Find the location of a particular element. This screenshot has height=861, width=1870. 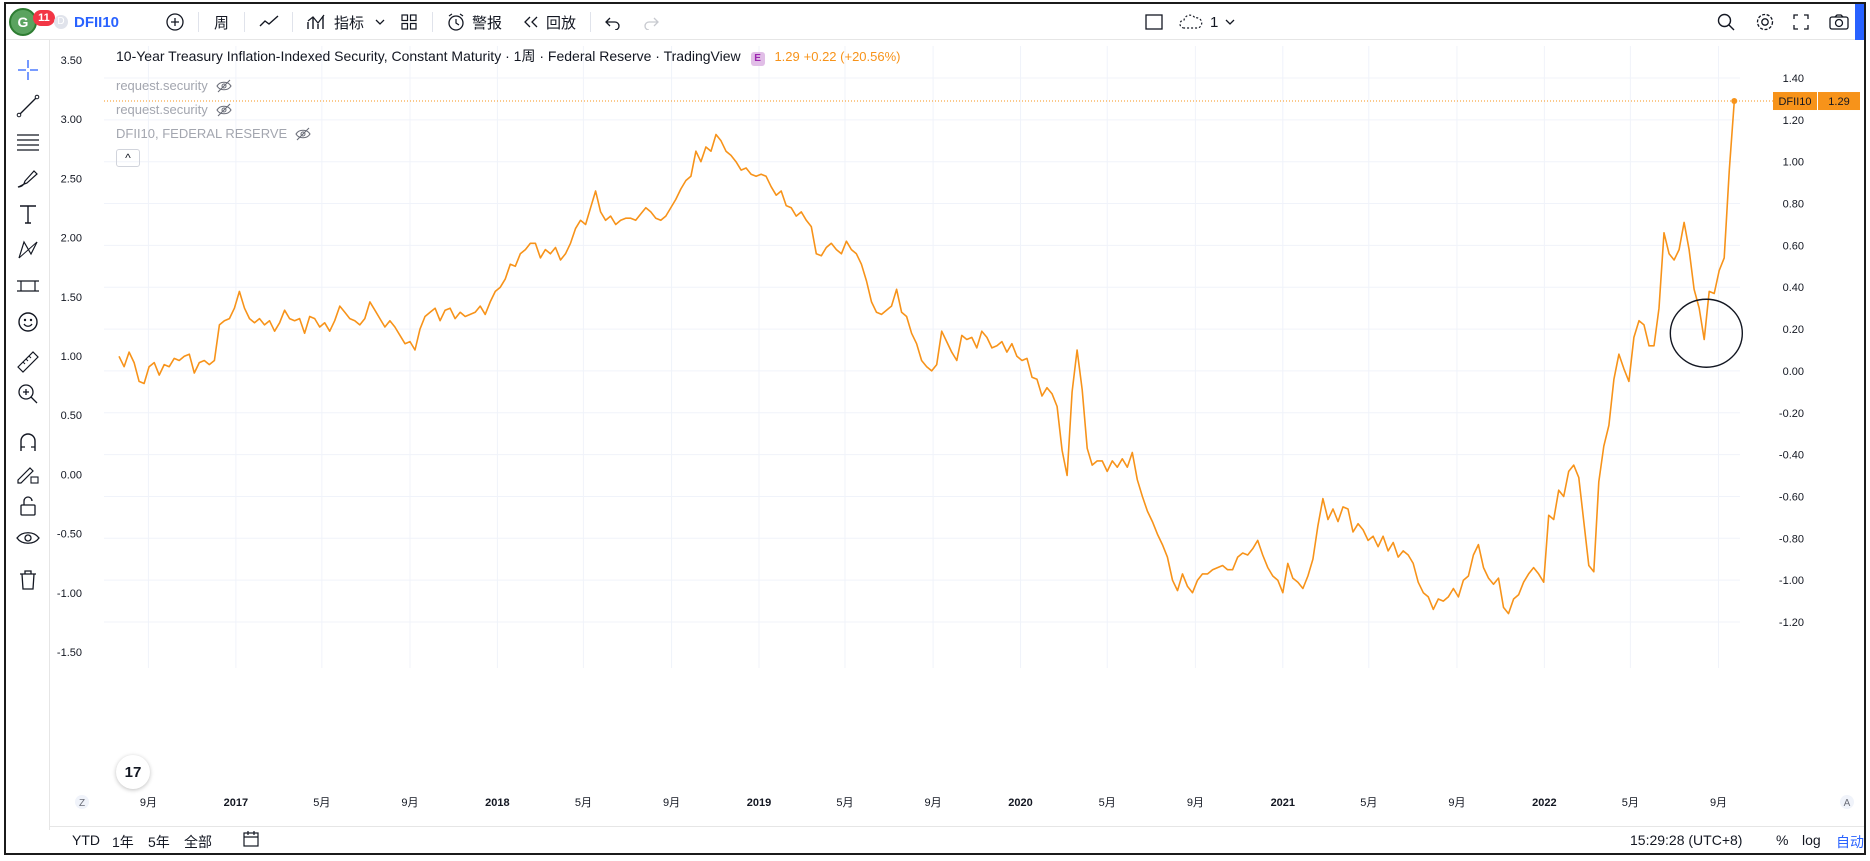

camera-icon is located at coordinates (1839, 22).